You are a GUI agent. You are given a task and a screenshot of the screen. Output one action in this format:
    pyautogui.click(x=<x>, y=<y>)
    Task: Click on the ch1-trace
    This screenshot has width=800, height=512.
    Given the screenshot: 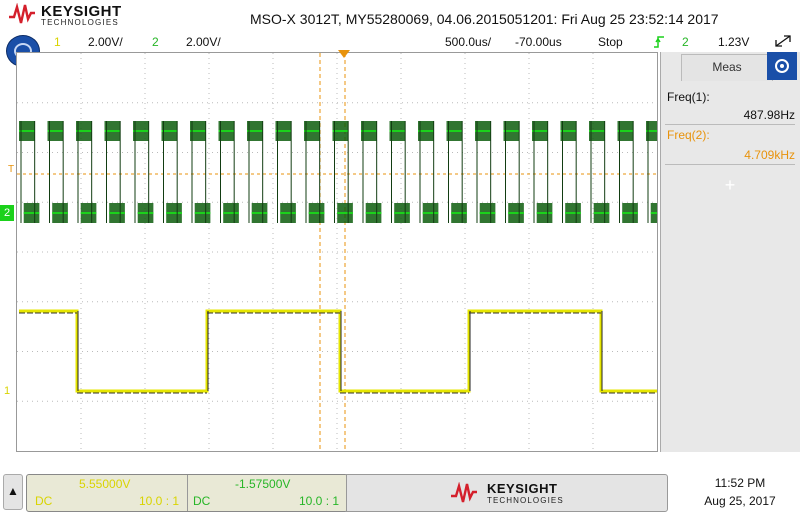 What is the action you would take?
    pyautogui.click(x=338, y=351)
    